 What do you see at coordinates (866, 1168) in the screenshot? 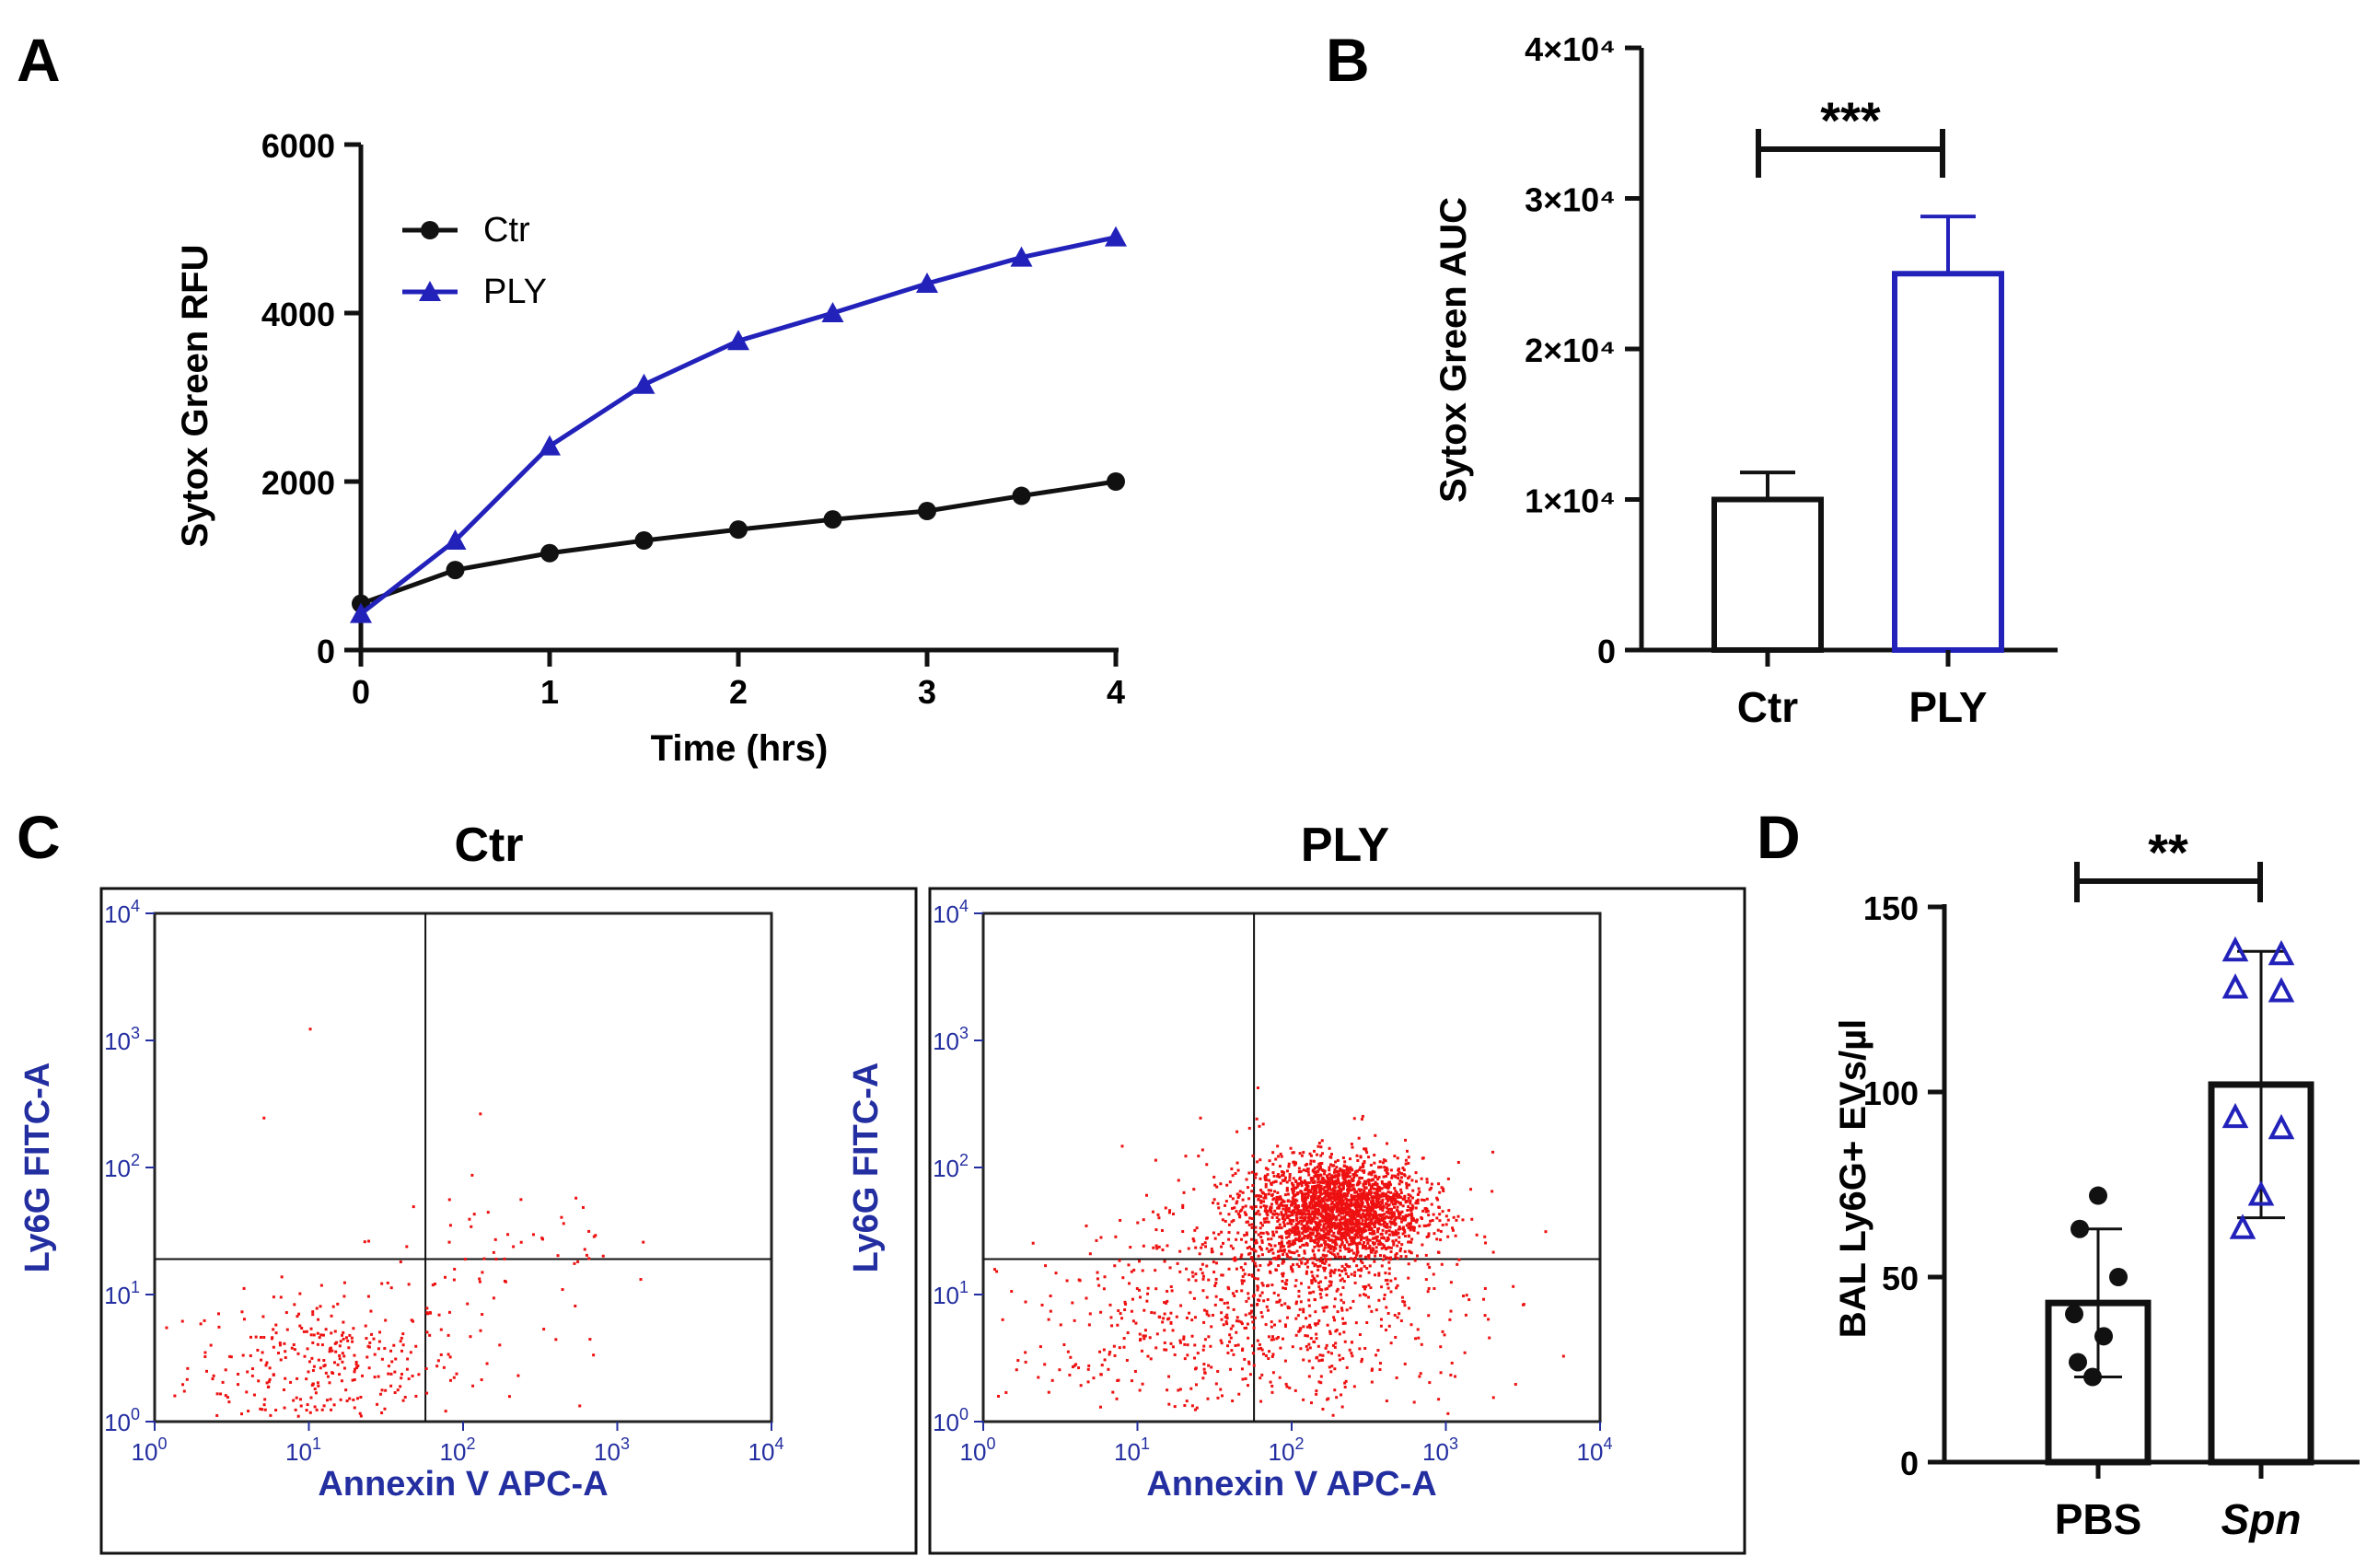
I see `flow-y-axis-label: Ly6G FITC-A` at bounding box center [866, 1168].